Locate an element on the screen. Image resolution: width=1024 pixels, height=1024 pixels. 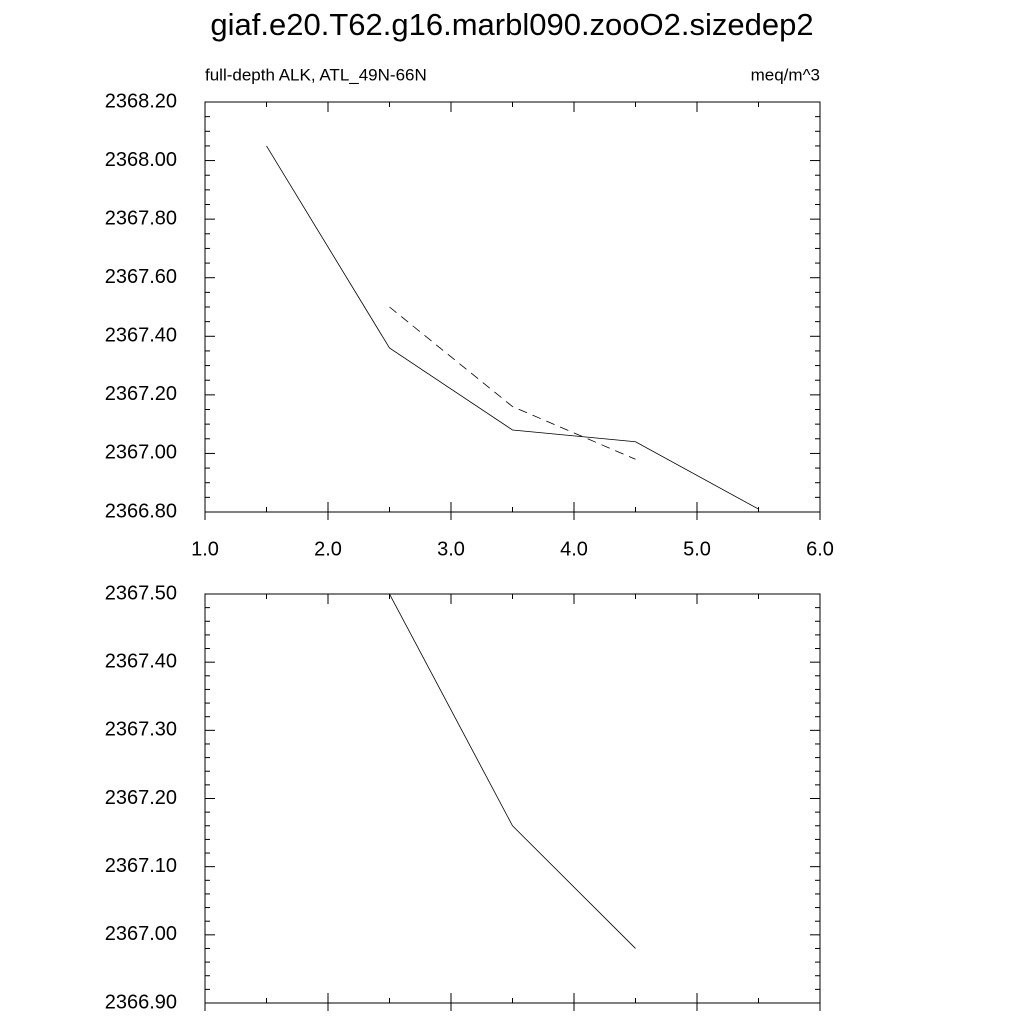
y-tick-label: 2367.80 is located at coordinates (141, 218).